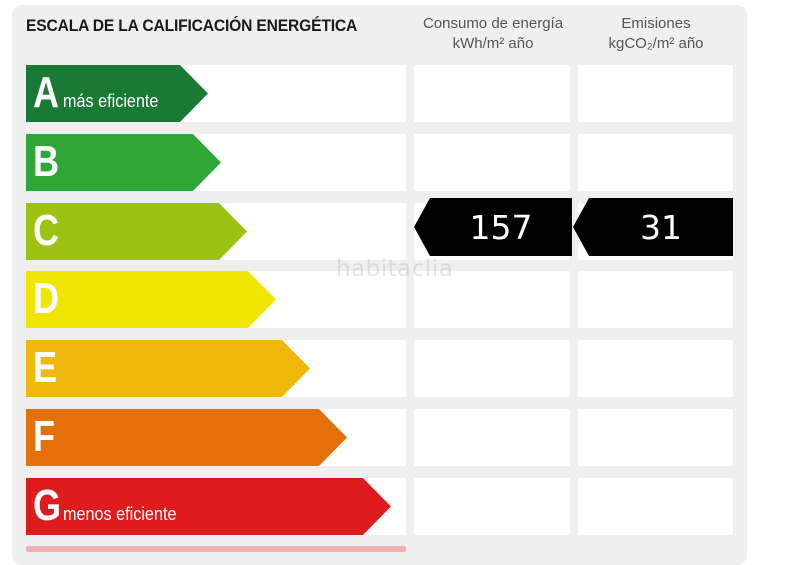 This screenshot has width=800, height=565. What do you see at coordinates (656, 34) in the screenshot?
I see `emisiones-column-header: Emisiones kgCO₂/m² año` at bounding box center [656, 34].